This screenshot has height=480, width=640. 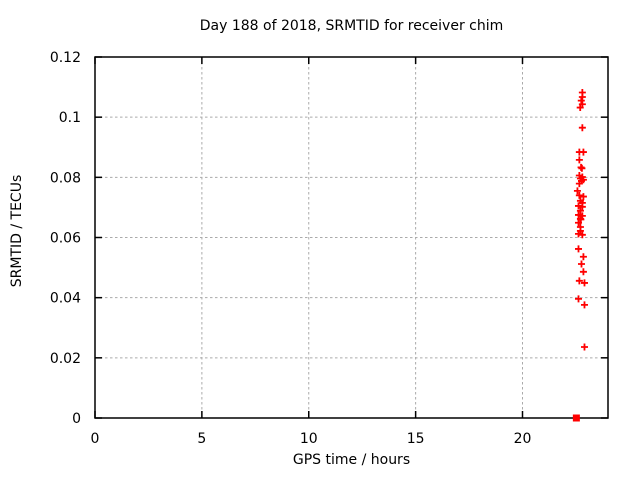 I want to click on y-tick-label: 0, so click(x=76, y=419).